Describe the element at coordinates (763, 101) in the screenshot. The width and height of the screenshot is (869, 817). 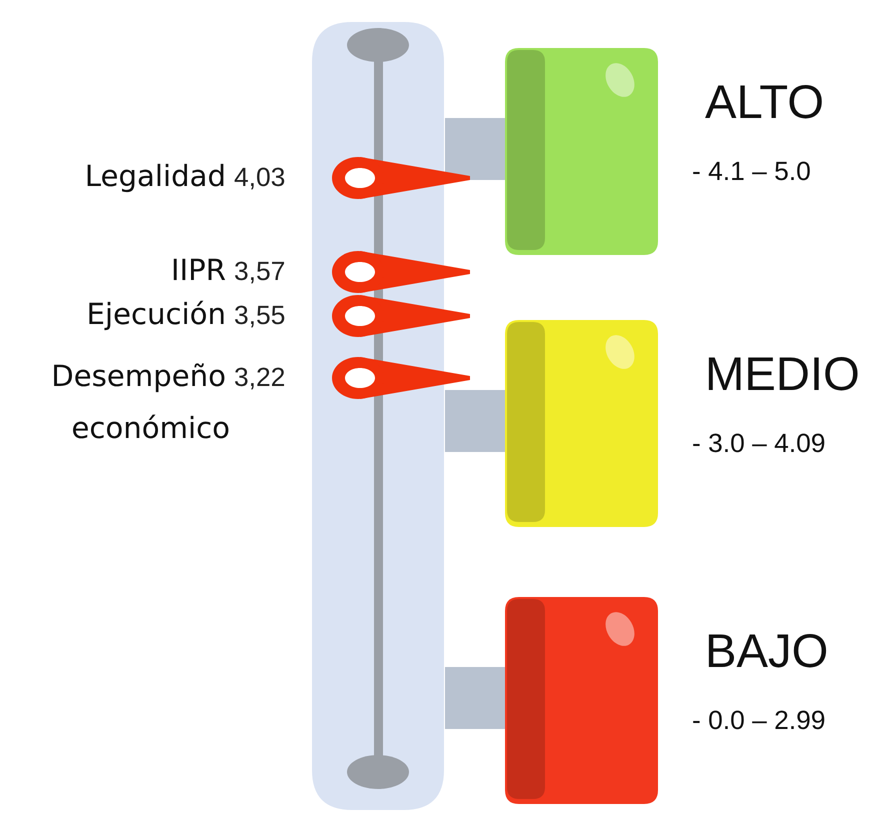
I see `text: ALTO` at that location.